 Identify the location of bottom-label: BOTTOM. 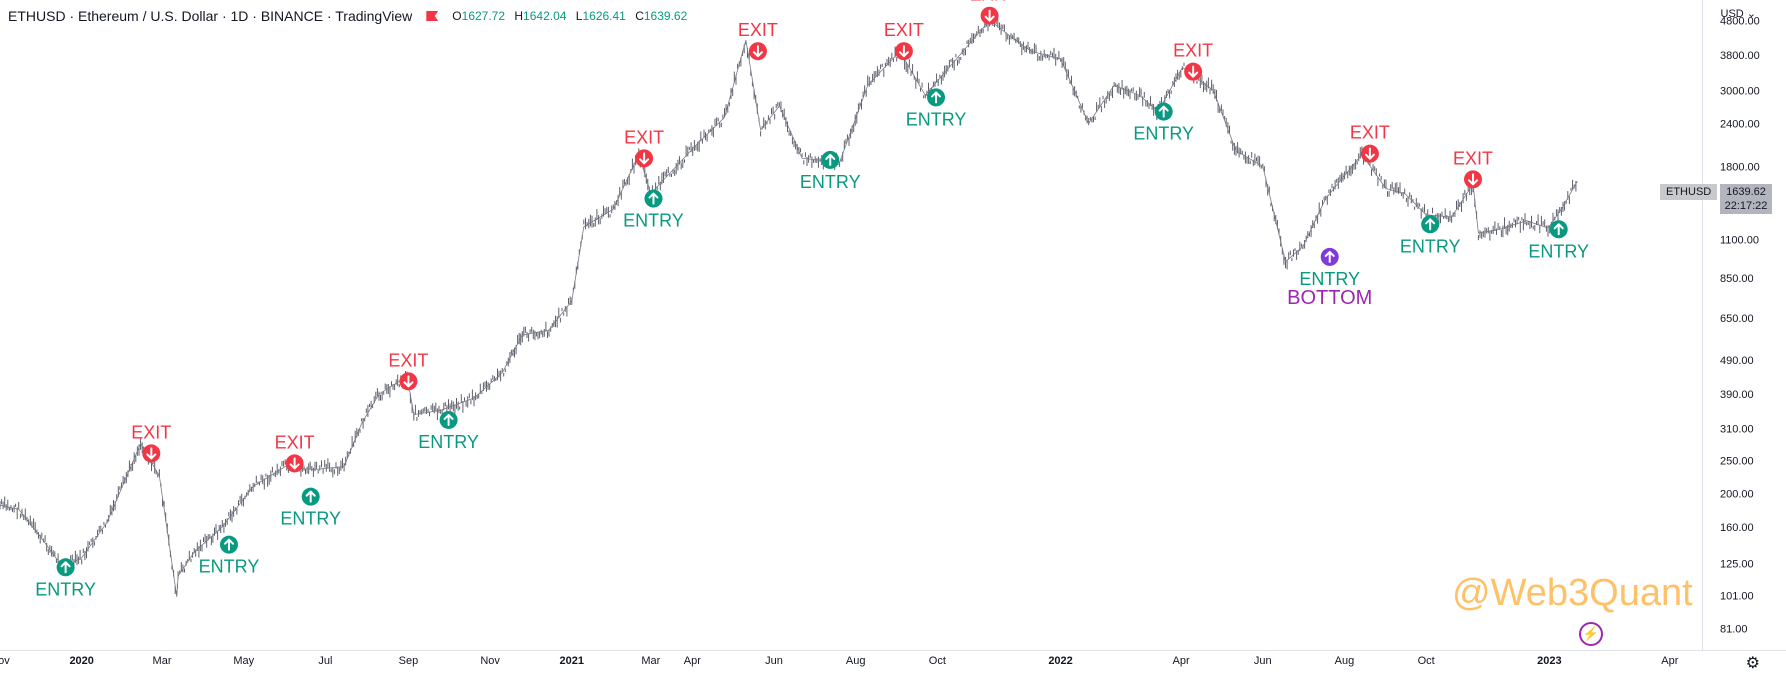
(1329, 298).